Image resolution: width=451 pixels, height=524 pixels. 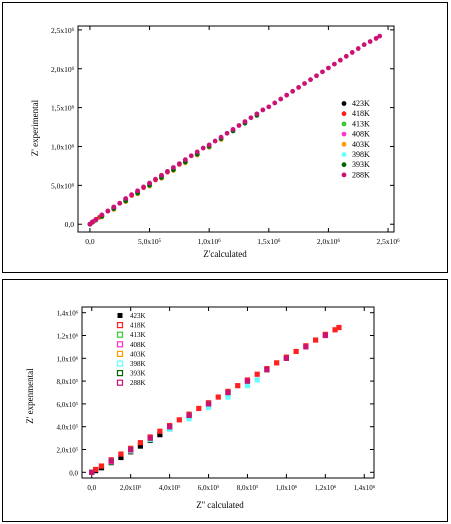 What do you see at coordinates (365, 488) in the screenshot?
I see `x-tick-label: 1,4x10⁶` at bounding box center [365, 488].